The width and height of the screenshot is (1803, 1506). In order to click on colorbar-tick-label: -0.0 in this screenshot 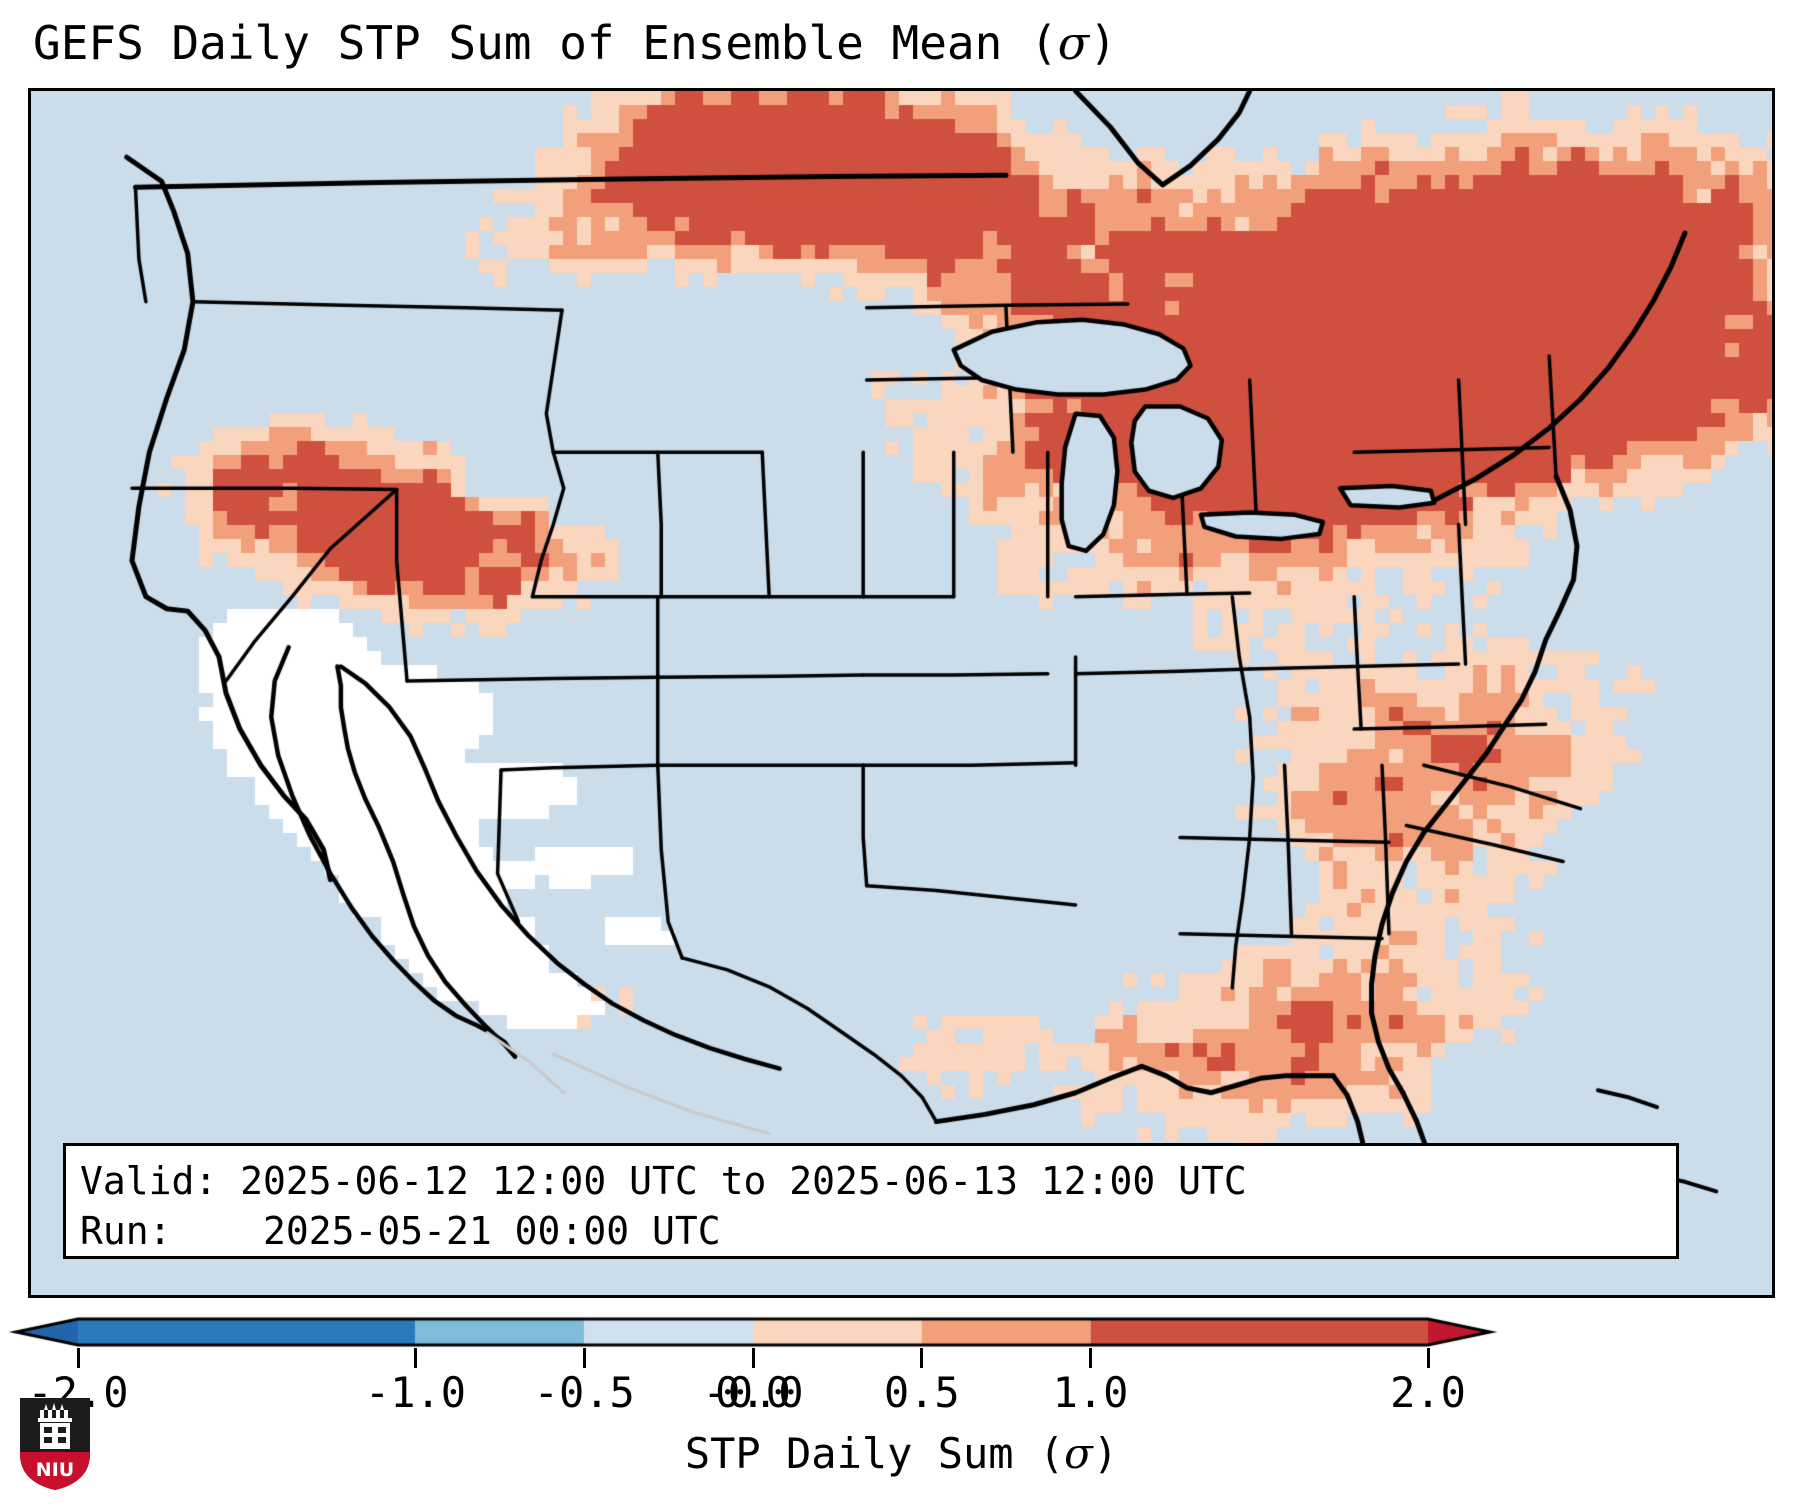, I will do `click(753, 1392)`.